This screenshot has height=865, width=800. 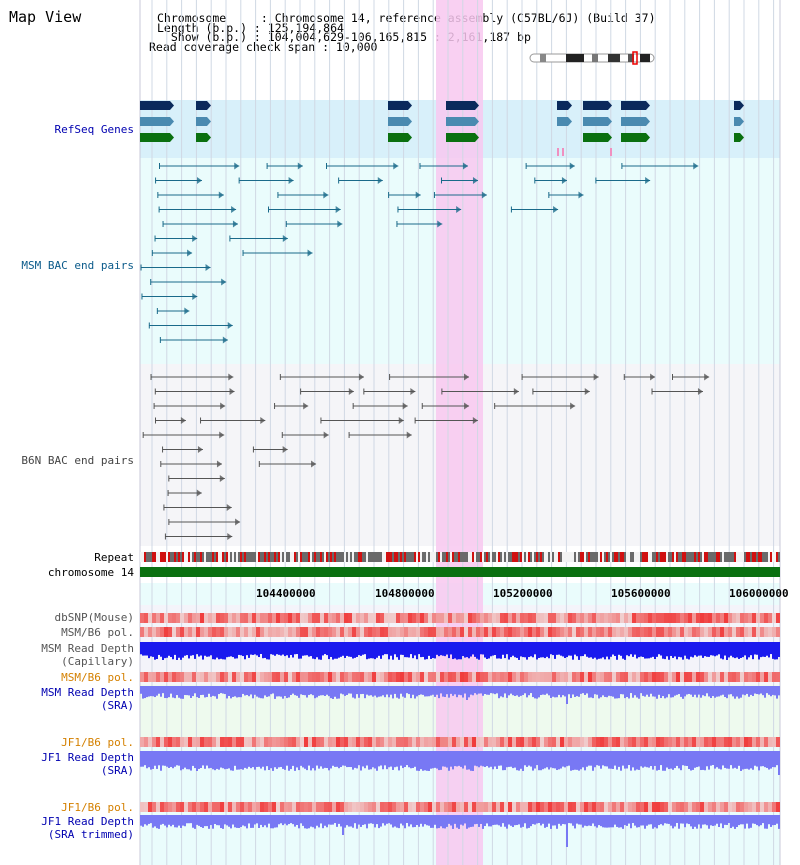 What do you see at coordinates (114, 557) in the screenshot?
I see `label-repeat: Repeat` at bounding box center [114, 557].